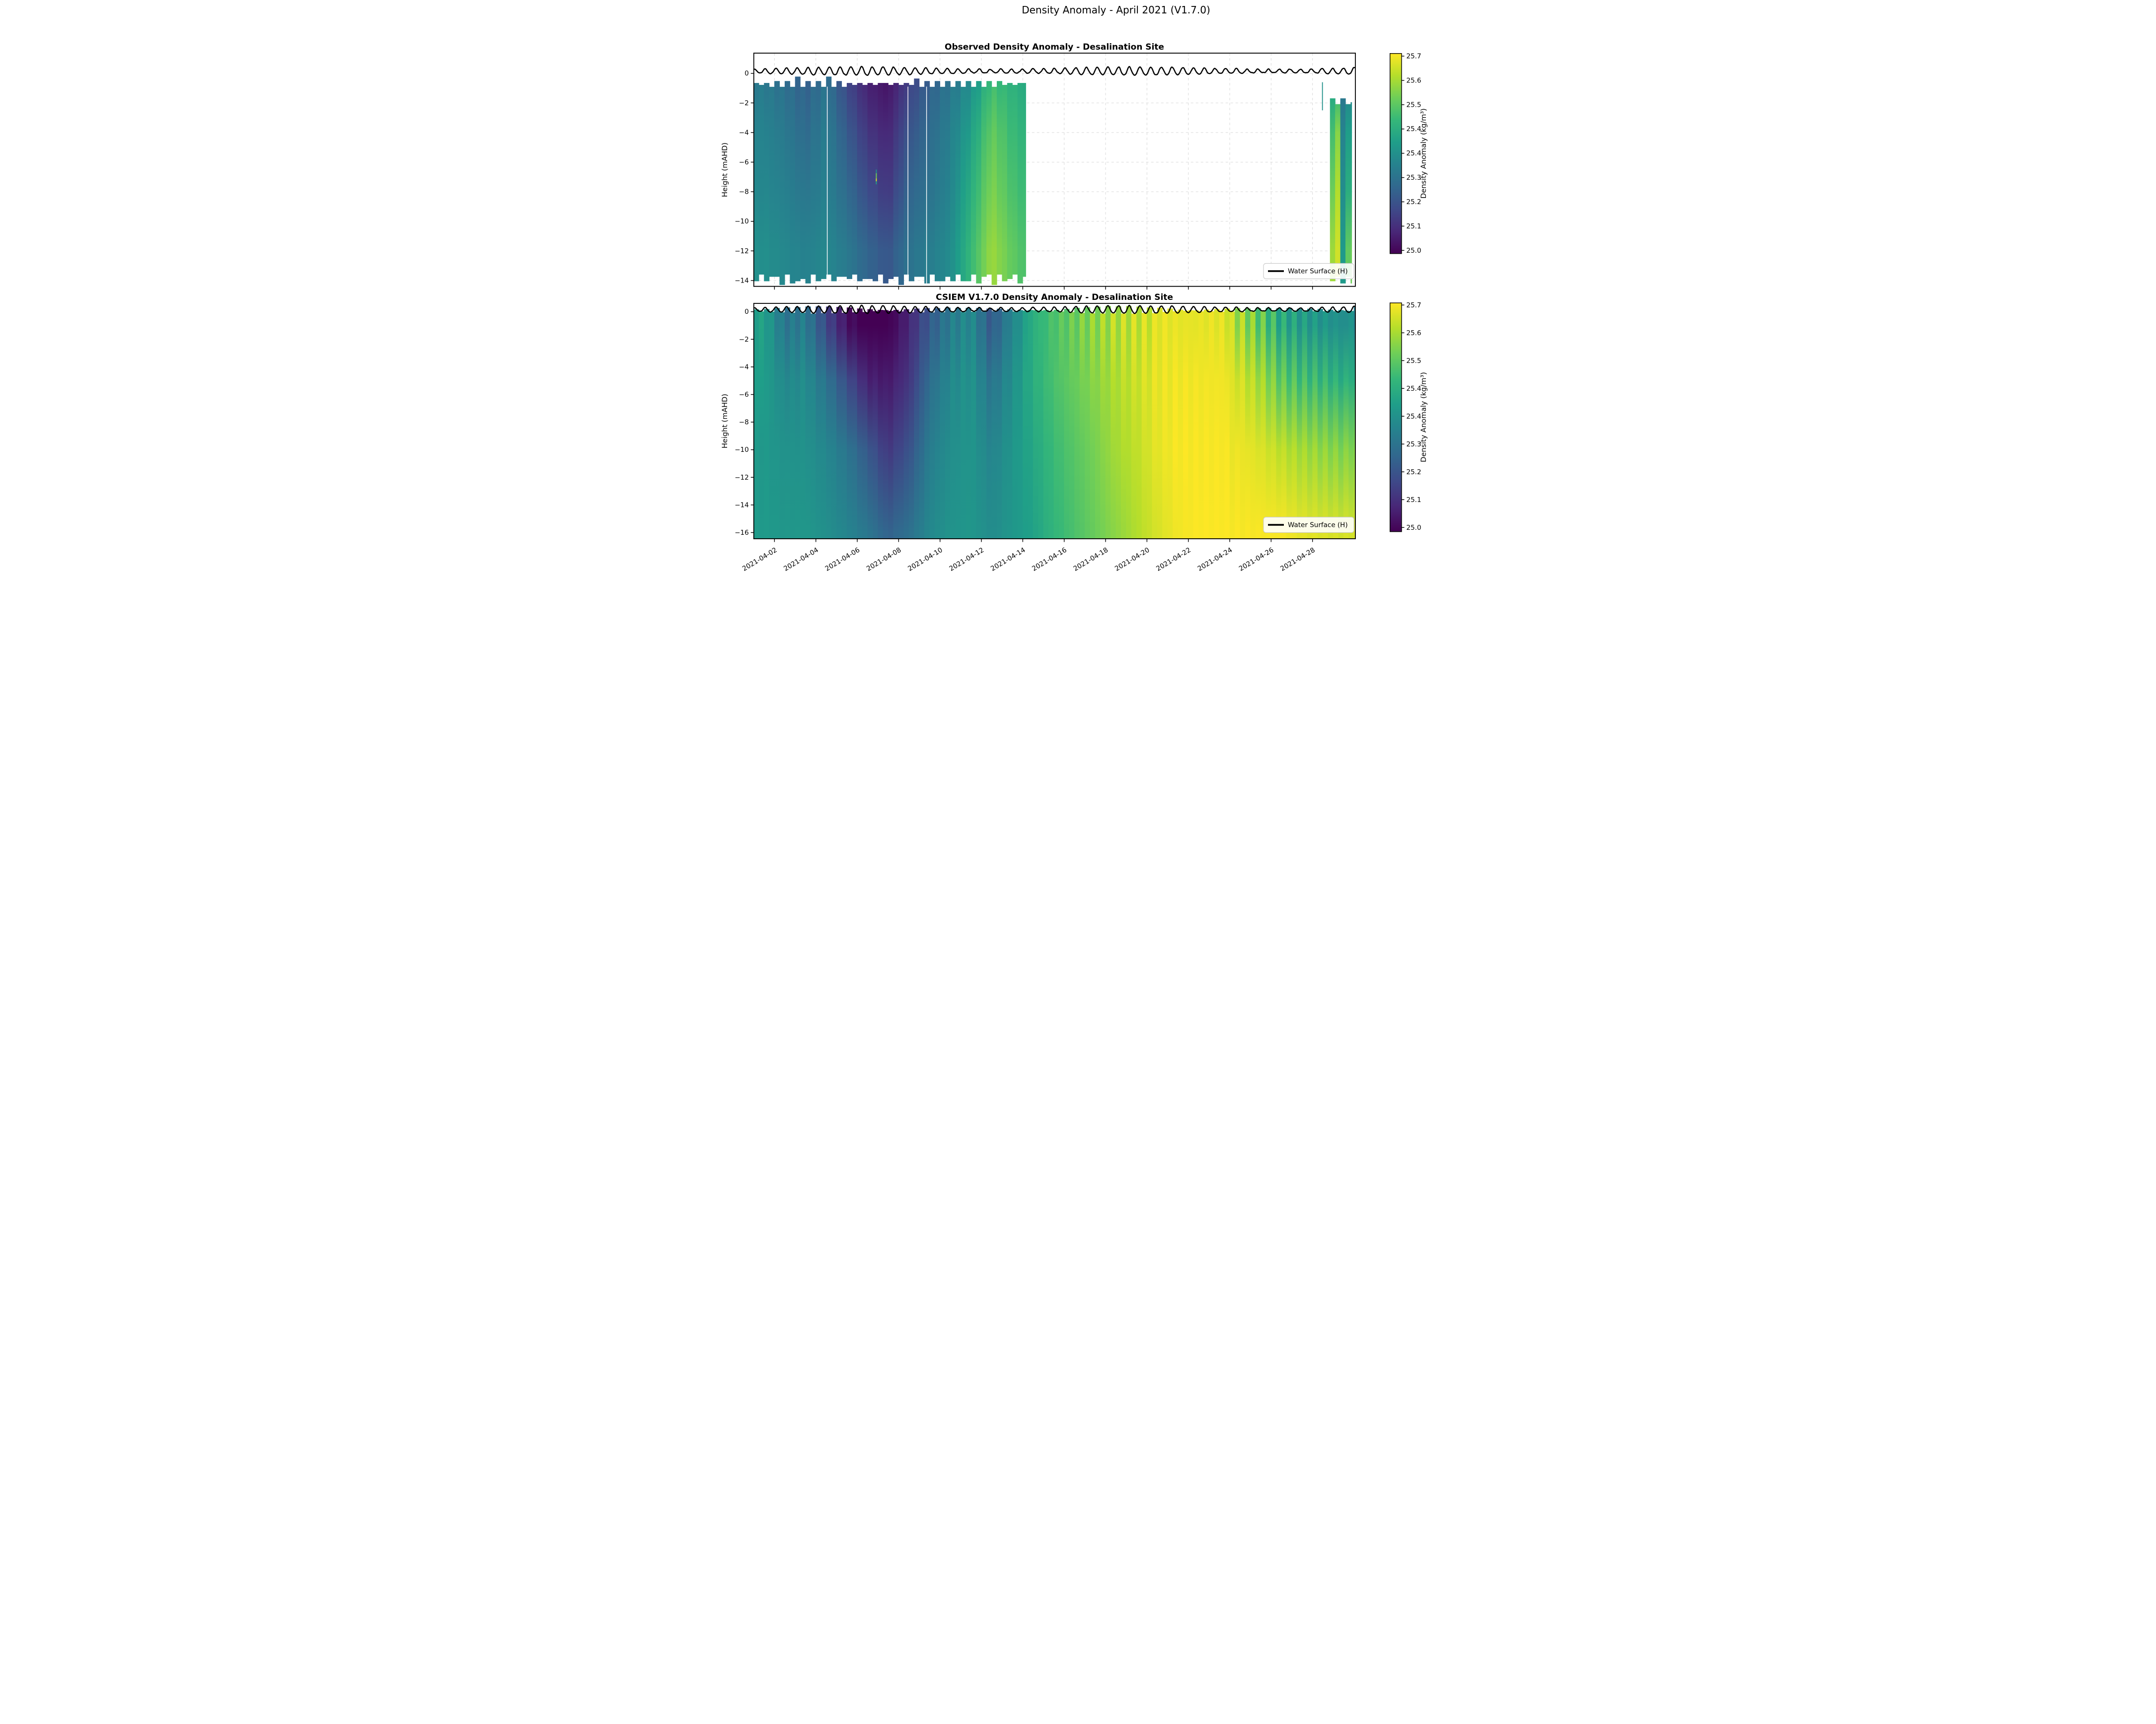 The width and height of the screenshot is (2156, 1724). Describe the element at coordinates (1405, 154) in the screenshot. I see `colorbar-0: 25.7 25.6 25.5 25.4 25.4 25.3 25.2 25.1 25.0` at that location.